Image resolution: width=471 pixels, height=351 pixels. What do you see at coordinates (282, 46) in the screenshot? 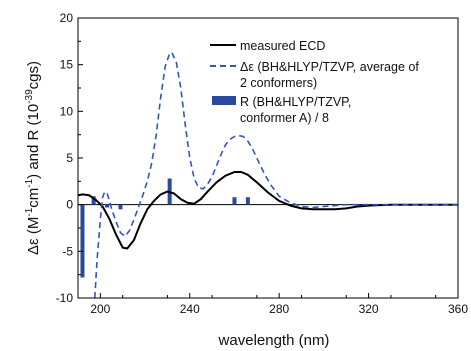
I see `legend-measured-label: measured ECD` at bounding box center [282, 46].